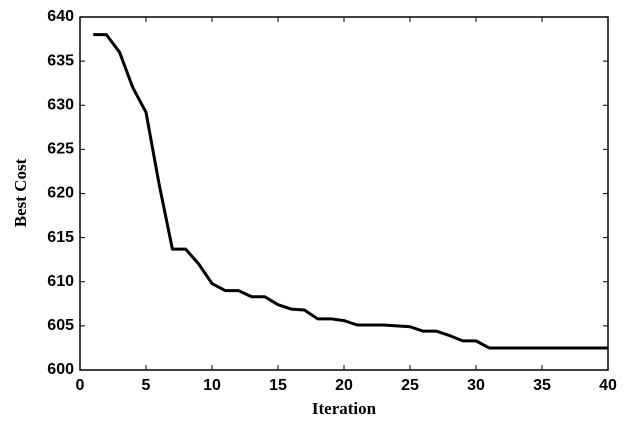  I want to click on y-tick-label: 640, so click(60, 16).